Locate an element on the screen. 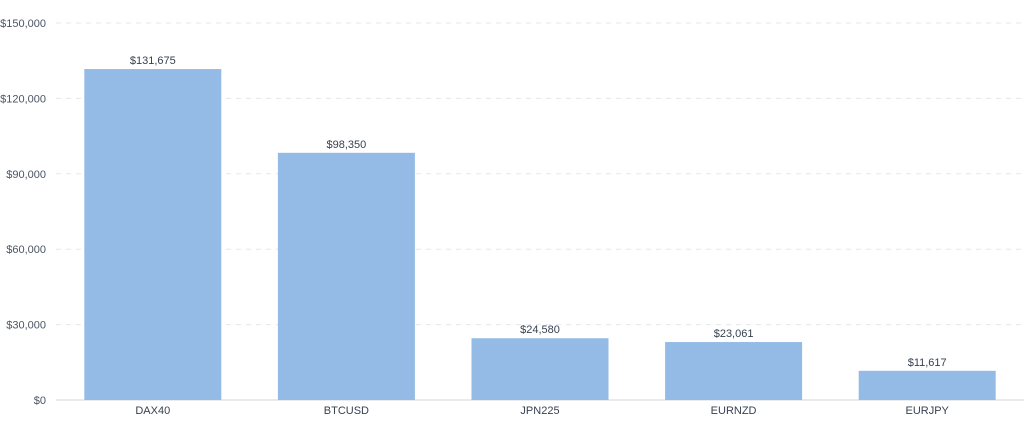  data-label: $23,061 is located at coordinates (734, 334).